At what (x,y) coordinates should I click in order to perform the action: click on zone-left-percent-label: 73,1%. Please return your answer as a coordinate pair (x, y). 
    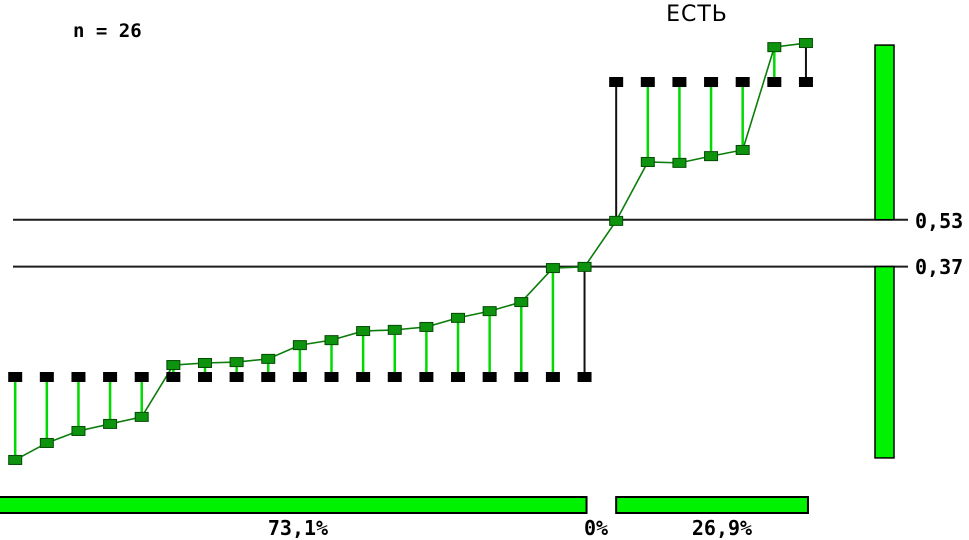
    Looking at the image, I should click on (298, 528).